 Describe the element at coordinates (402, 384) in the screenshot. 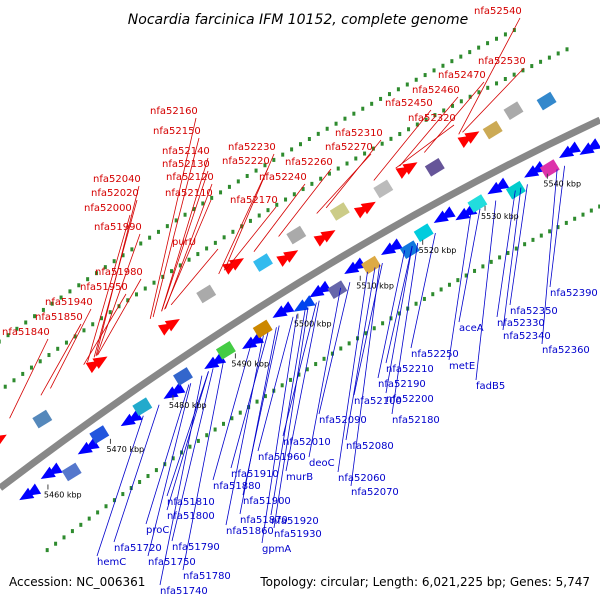

I see `gene-label: nfa52190` at that location.